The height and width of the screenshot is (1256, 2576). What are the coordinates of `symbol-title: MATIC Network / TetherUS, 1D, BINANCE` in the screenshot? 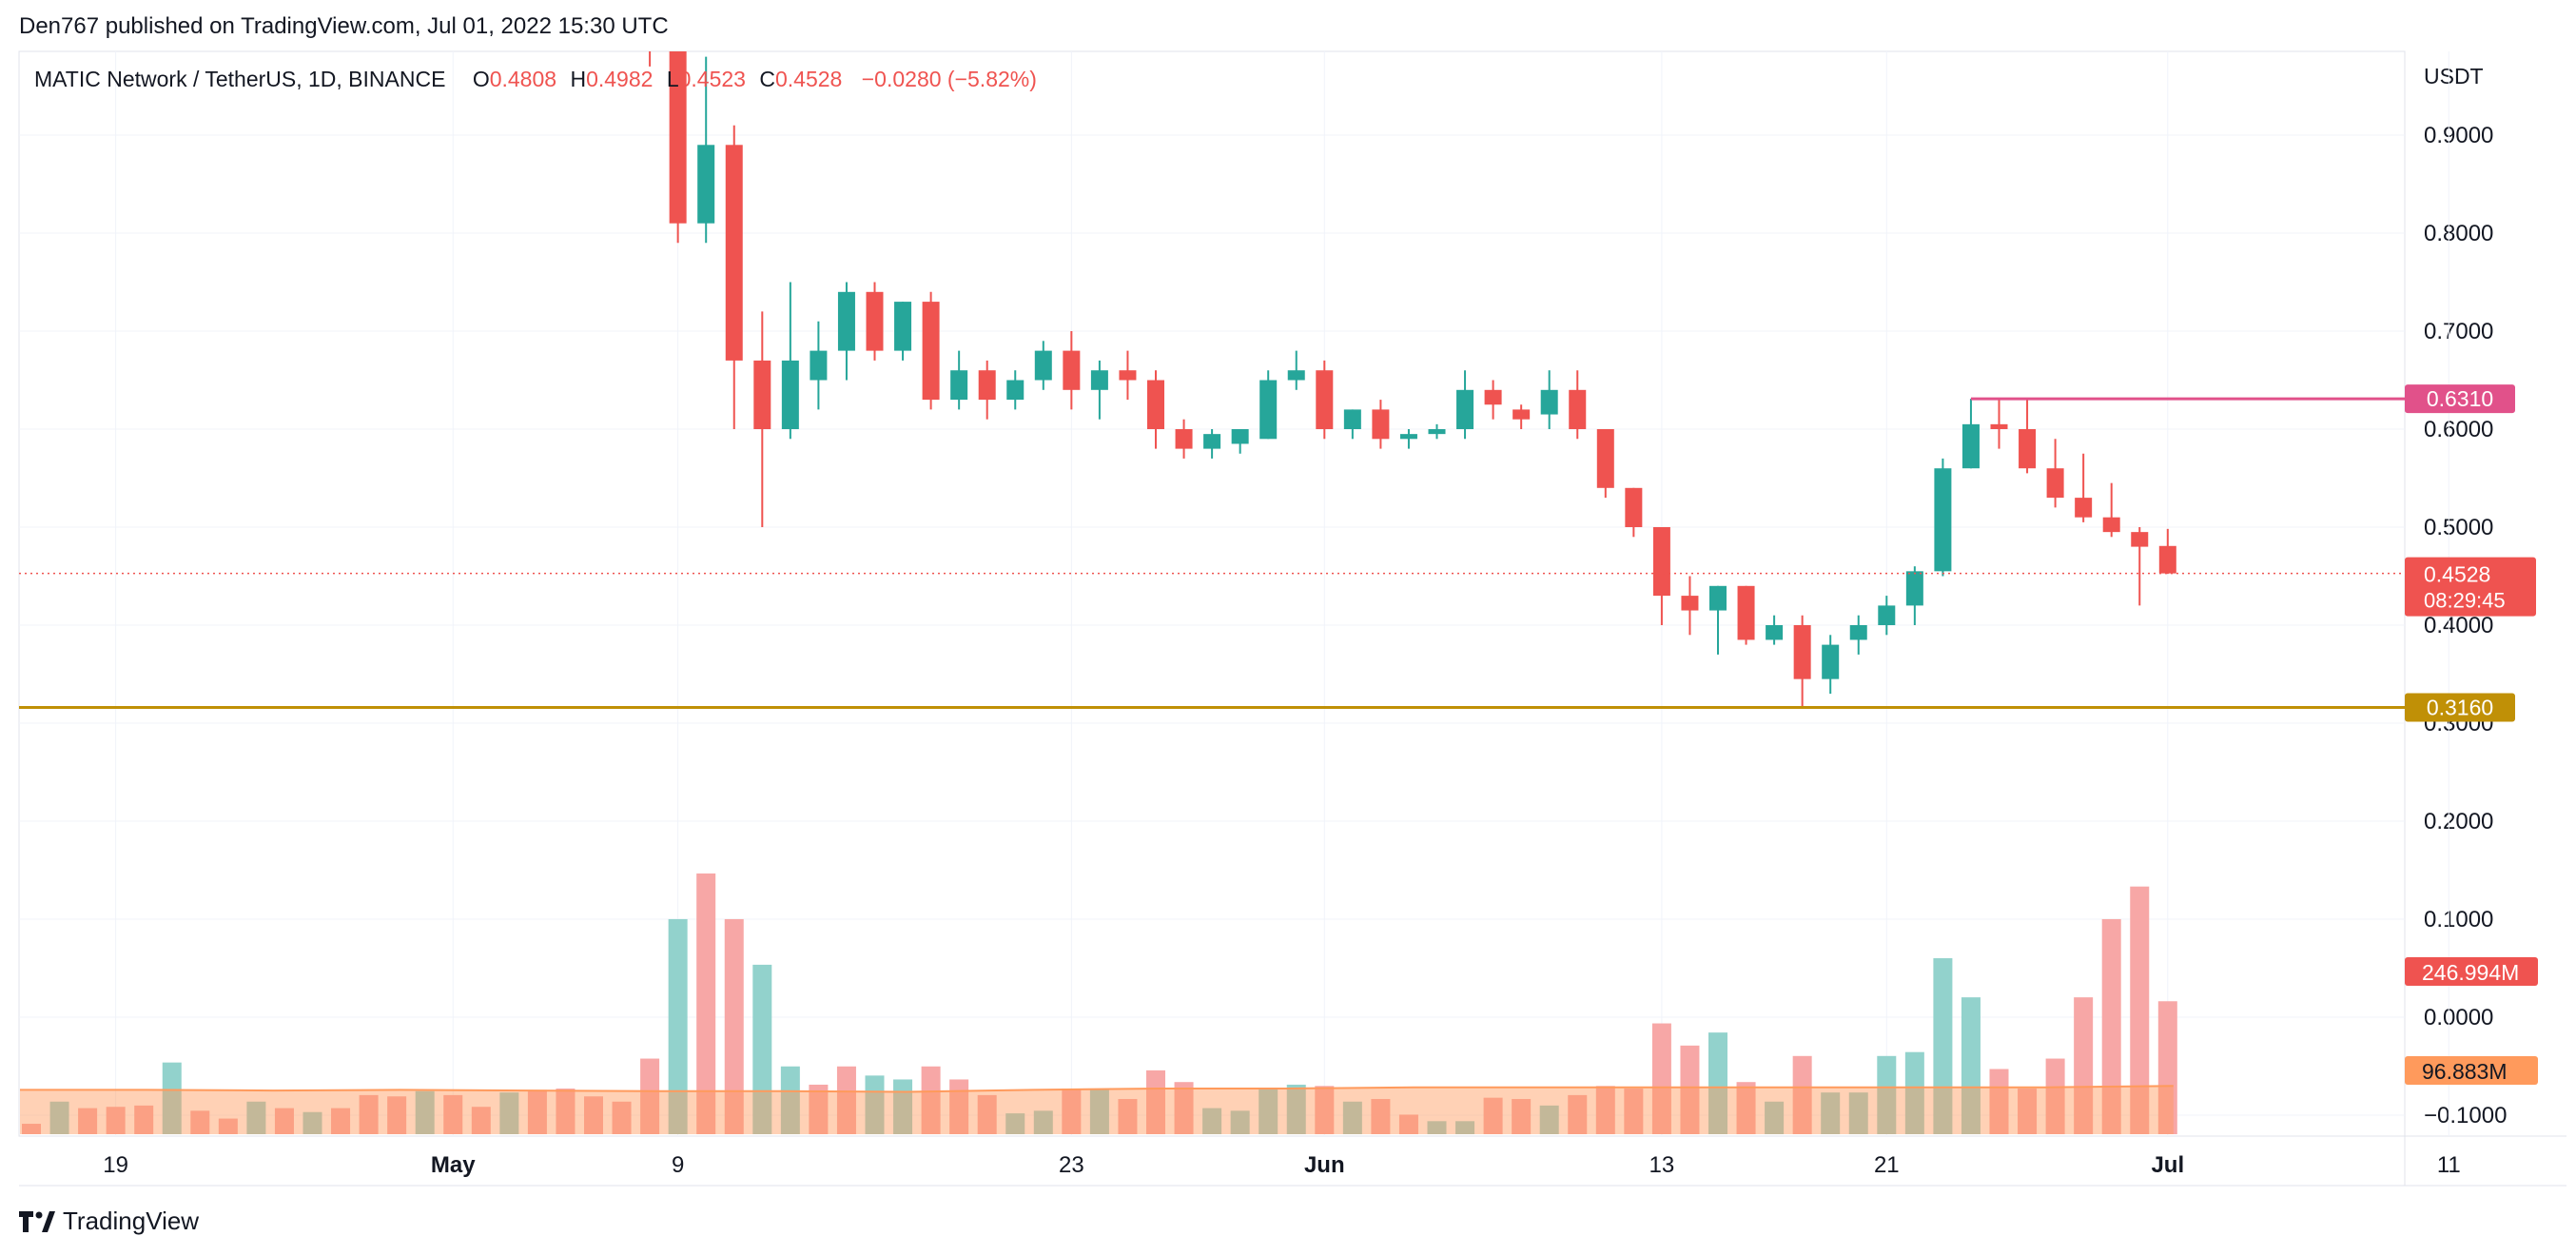 It's located at (240, 79).